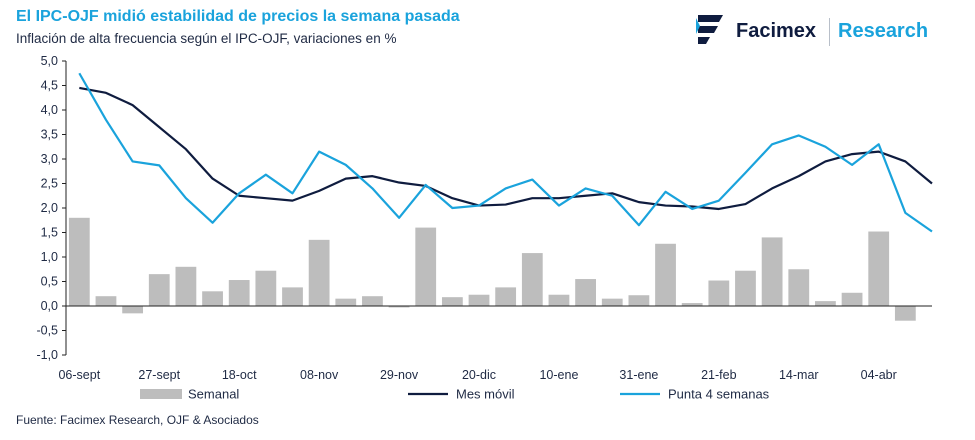 The height and width of the screenshot is (440, 975). I want to click on facimex-logo-icon, so click(709, 29).